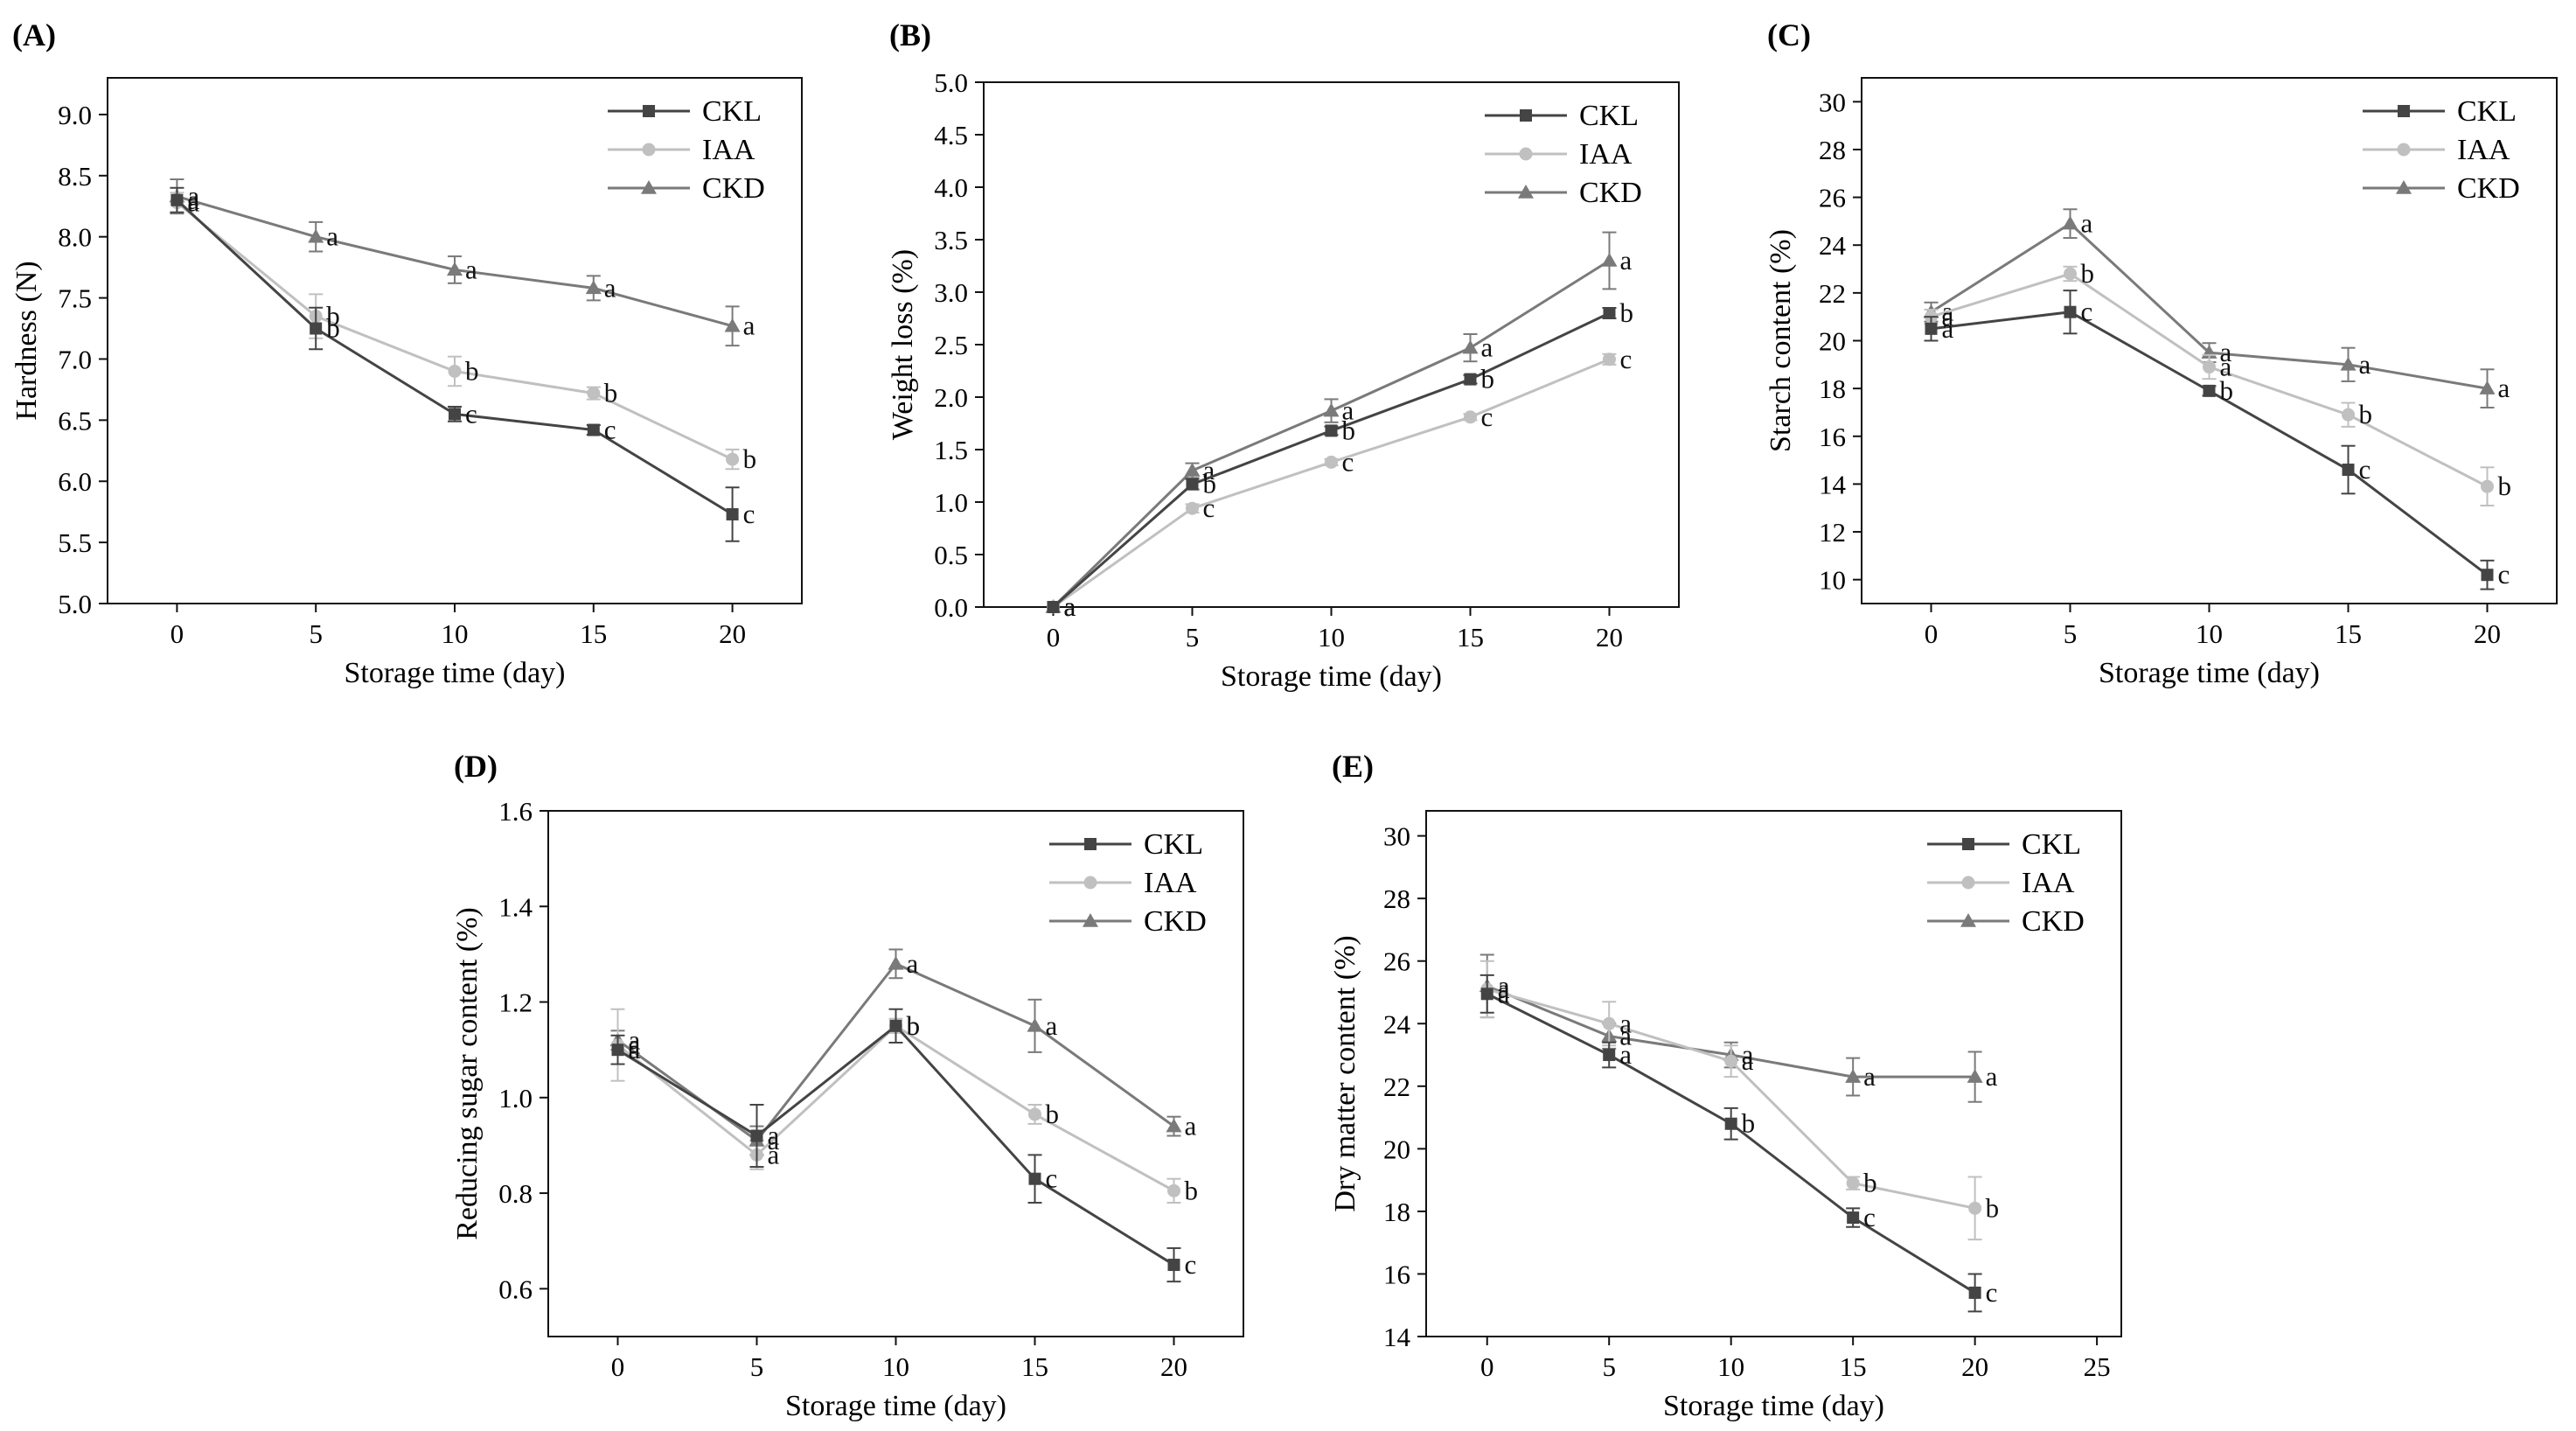  Describe the element at coordinates (1353, 767) in the screenshot. I see `panel-label: (E)` at that location.